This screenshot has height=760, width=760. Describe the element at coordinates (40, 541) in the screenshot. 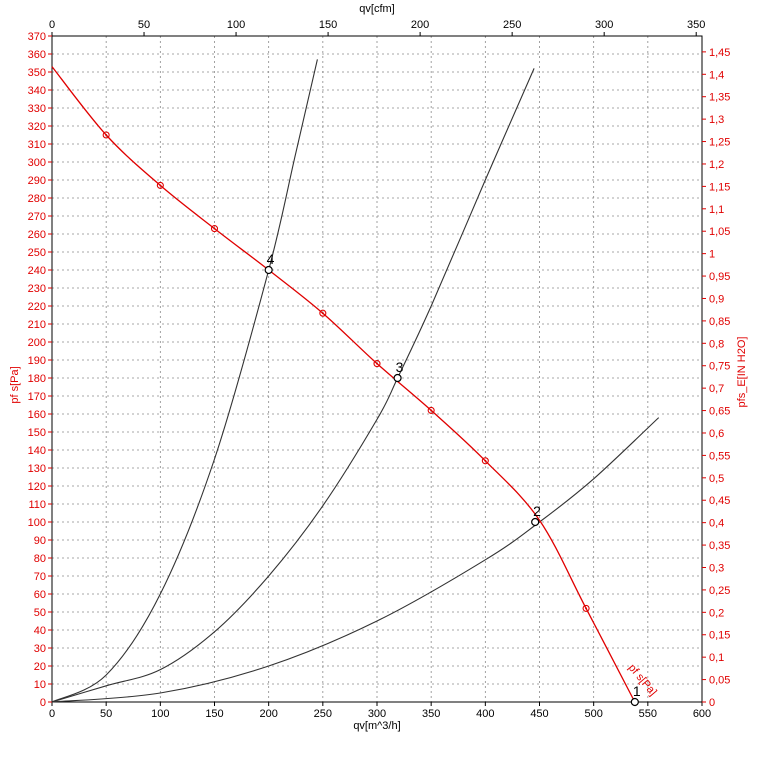

I see `y-tick-label-left: 90` at that location.